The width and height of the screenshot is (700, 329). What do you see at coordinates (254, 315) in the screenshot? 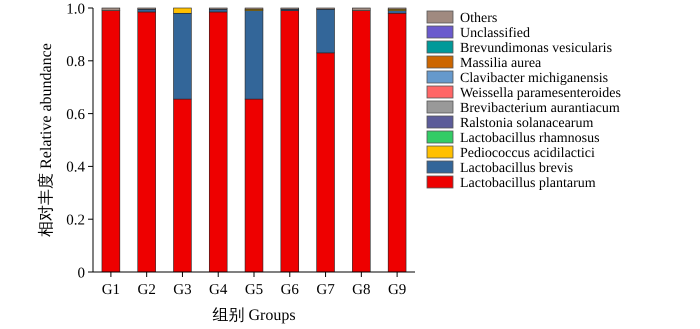
I see `x-axis-title: 组别 Groups` at bounding box center [254, 315].